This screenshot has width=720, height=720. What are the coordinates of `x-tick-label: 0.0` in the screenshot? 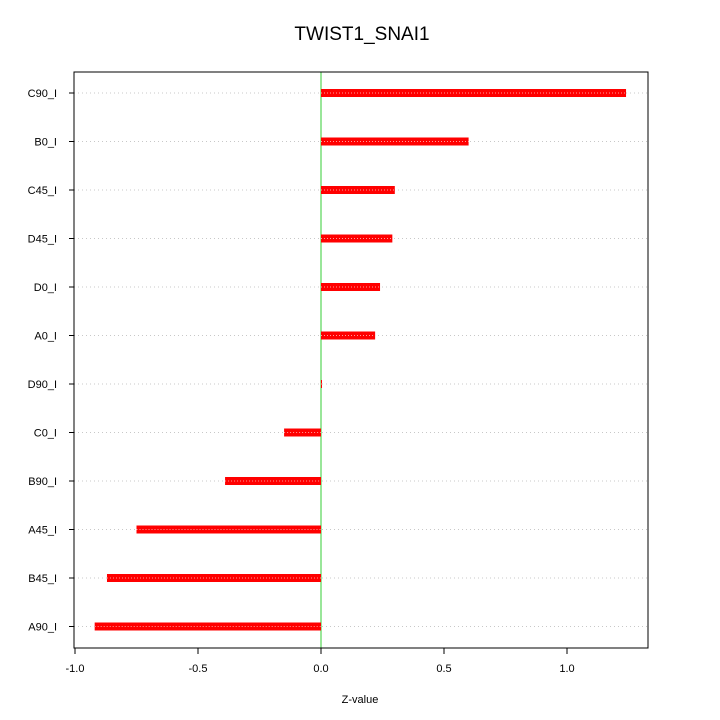 It's located at (320, 669).